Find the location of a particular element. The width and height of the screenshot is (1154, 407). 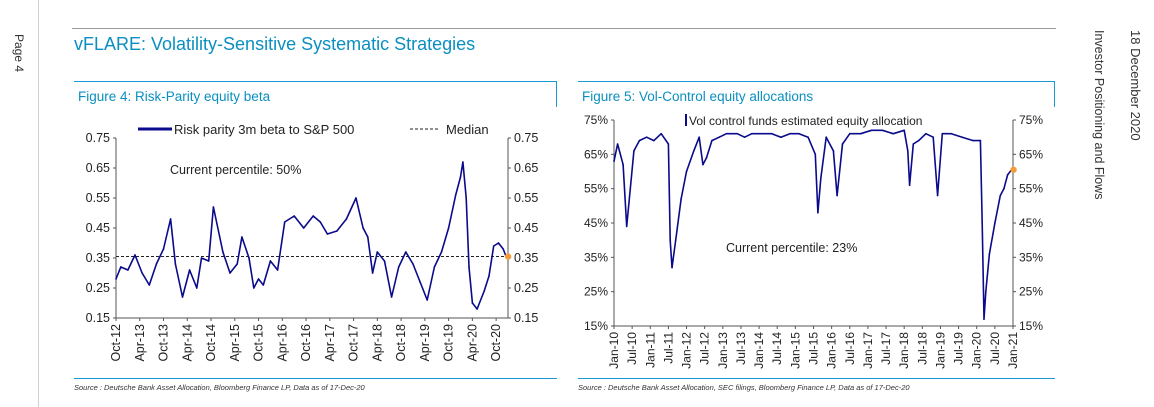

y-tick-label-right: 0.55 is located at coordinates (526, 198).